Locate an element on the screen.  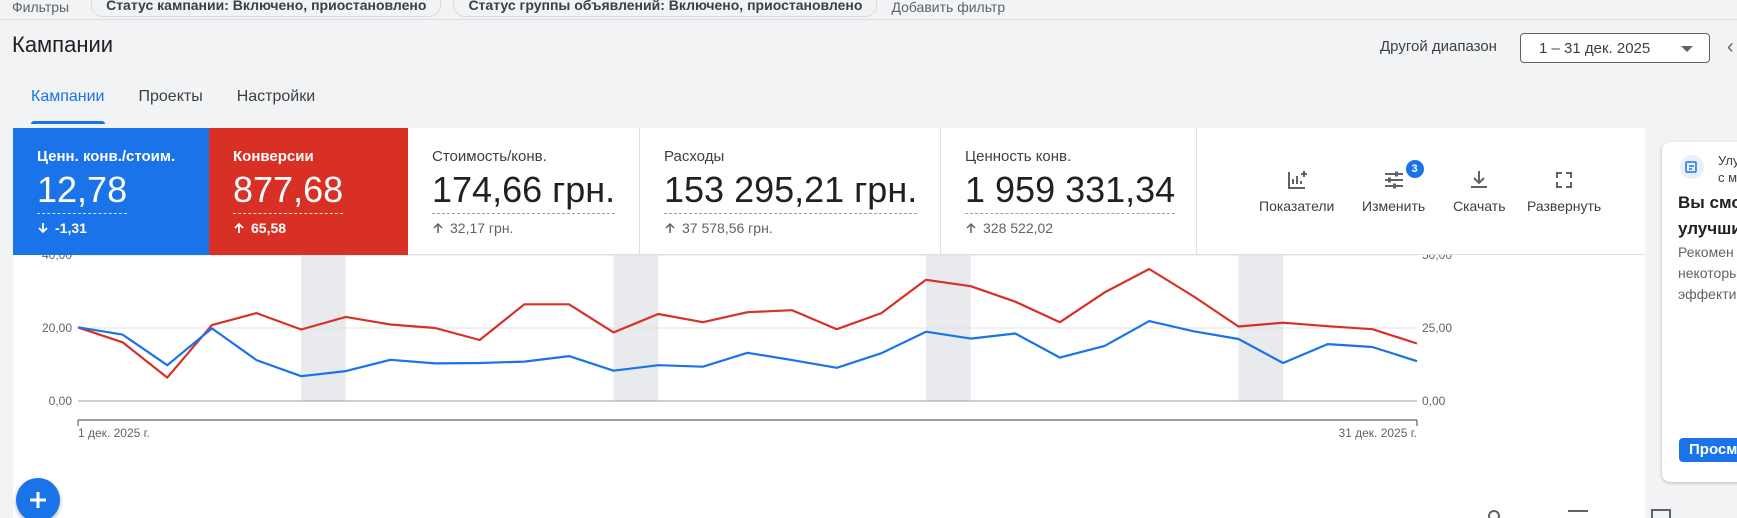
x-axis-end-label: 31 дек. 2025 г. is located at coordinates (1377, 433).